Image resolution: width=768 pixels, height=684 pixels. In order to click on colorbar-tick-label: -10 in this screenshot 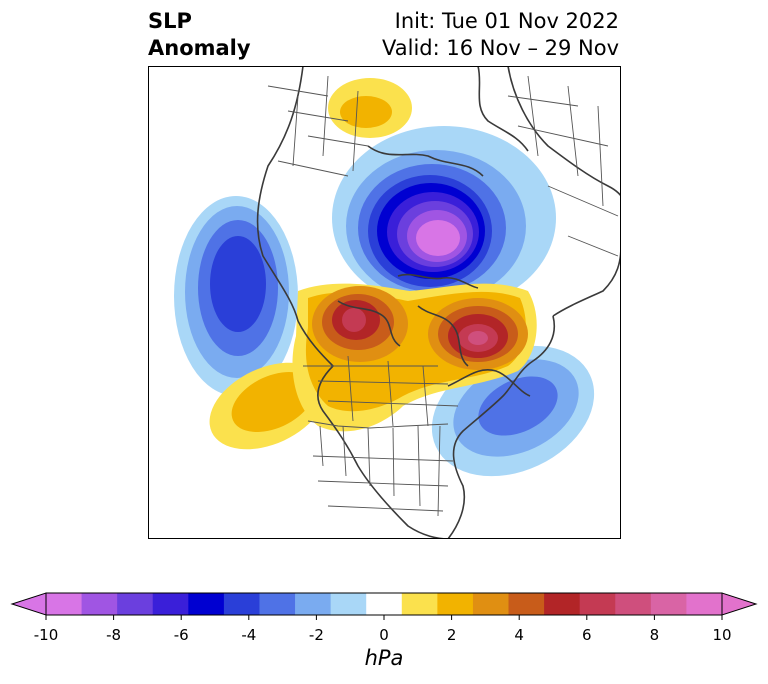, I will do `click(46, 635)`.